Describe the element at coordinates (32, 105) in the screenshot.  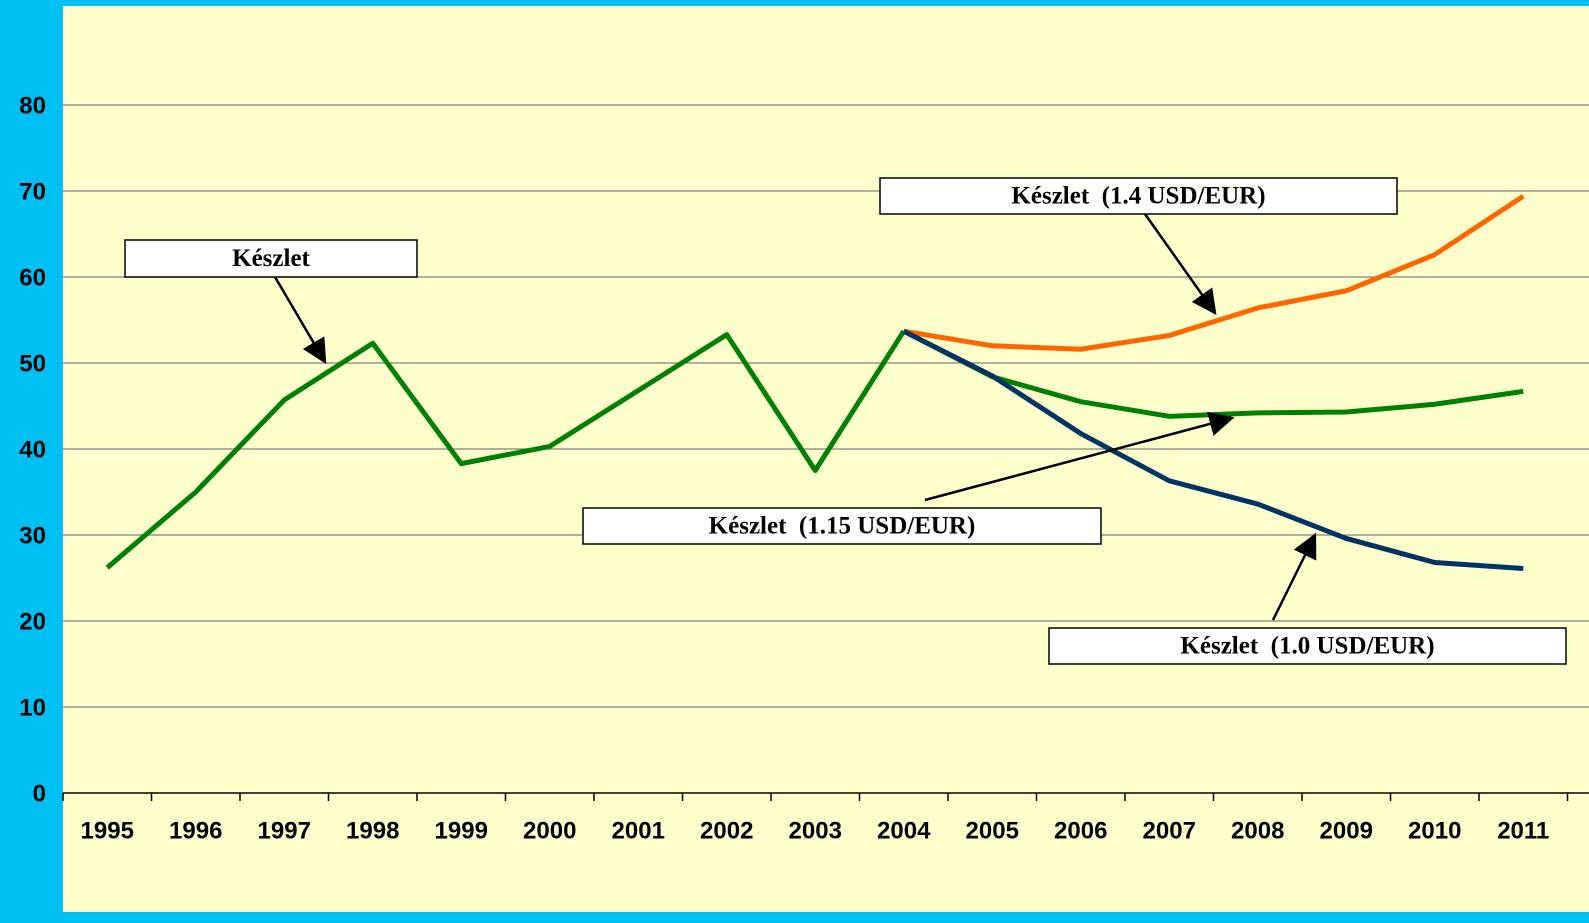
I see `y-tick-label: 80` at that location.